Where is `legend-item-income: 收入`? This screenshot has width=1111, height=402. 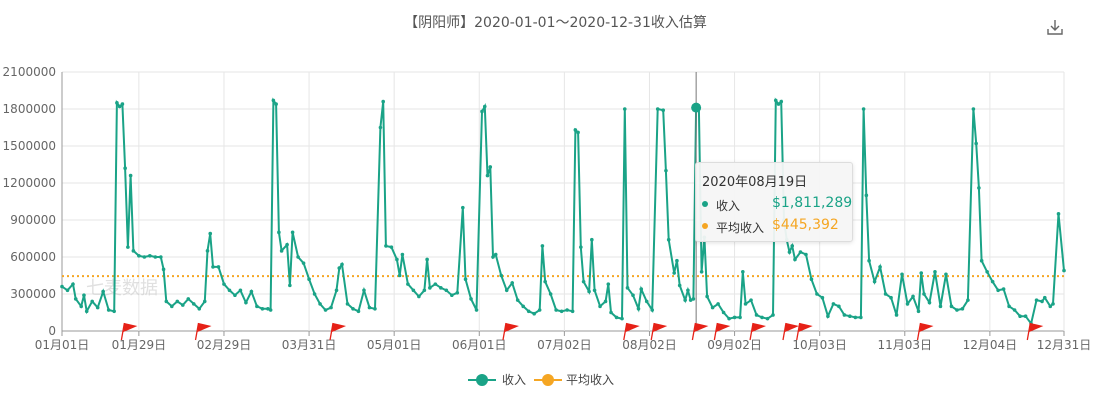 legend-item-income: 收入 is located at coordinates (497, 380).